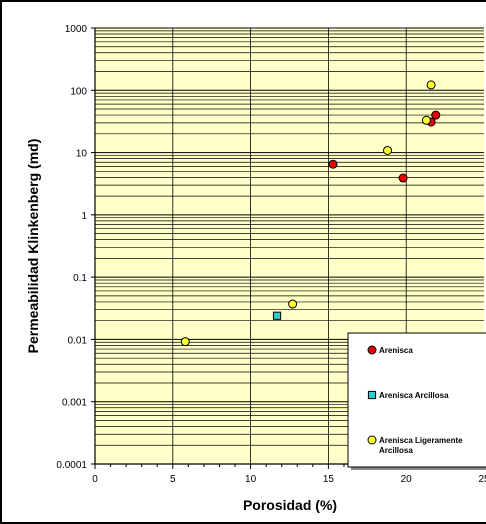 The image size is (486, 524). What do you see at coordinates (173, 479) in the screenshot?
I see `x-tick-label: 5` at bounding box center [173, 479].